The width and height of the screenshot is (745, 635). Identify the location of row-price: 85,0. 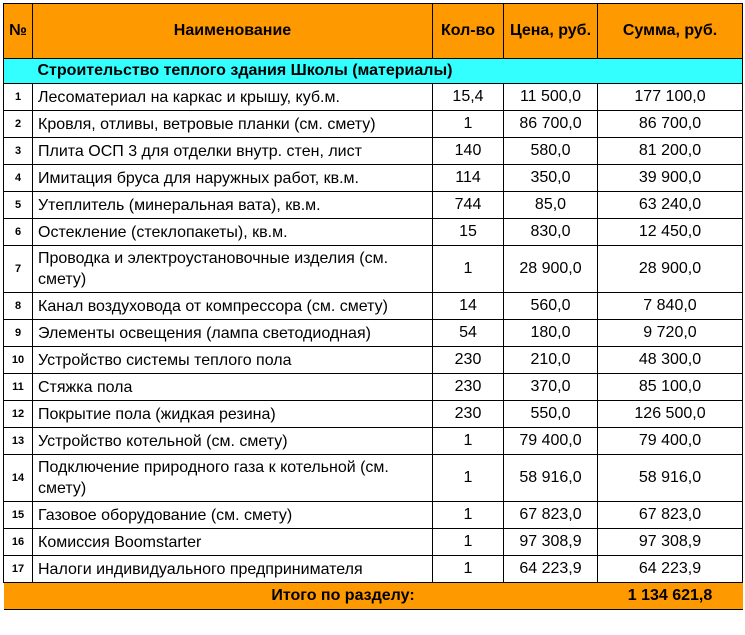
(550, 205).